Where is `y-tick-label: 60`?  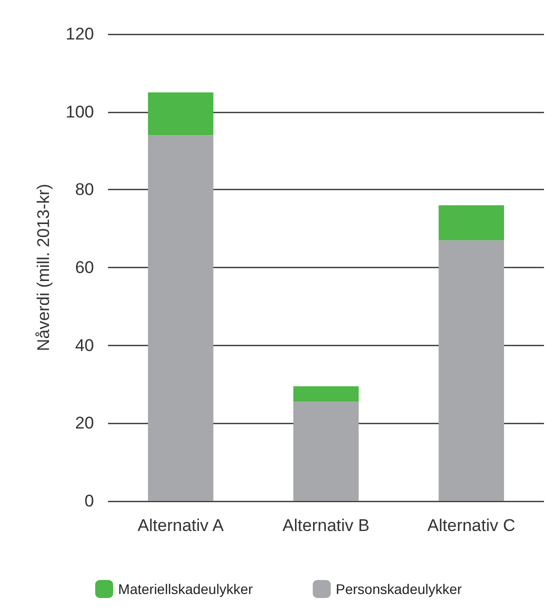
y-tick-label: 60 is located at coordinates (84, 267).